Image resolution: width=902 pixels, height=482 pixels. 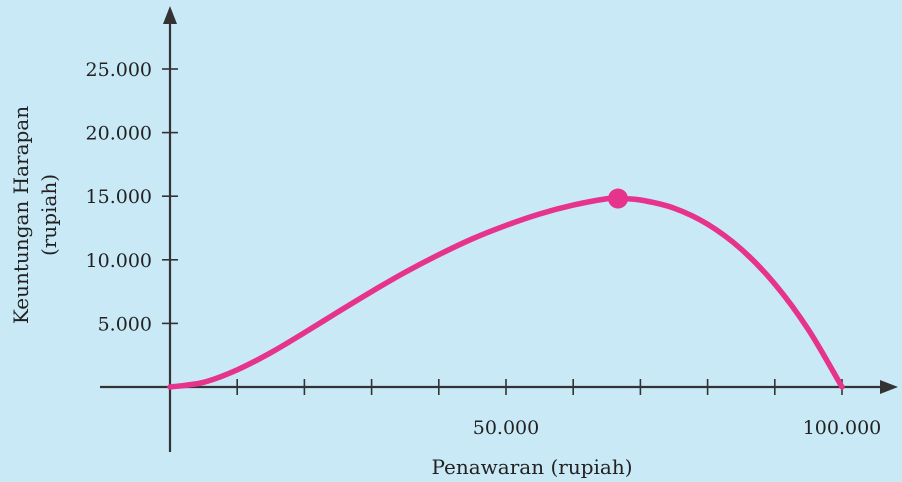 What do you see at coordinates (125, 324) in the screenshot?
I see `y-tick-label: 5.000` at bounding box center [125, 324].